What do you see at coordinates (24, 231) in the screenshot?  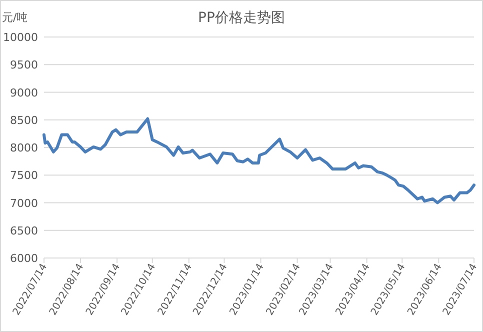 I see `y-tick-label: 6500` at bounding box center [24, 231].